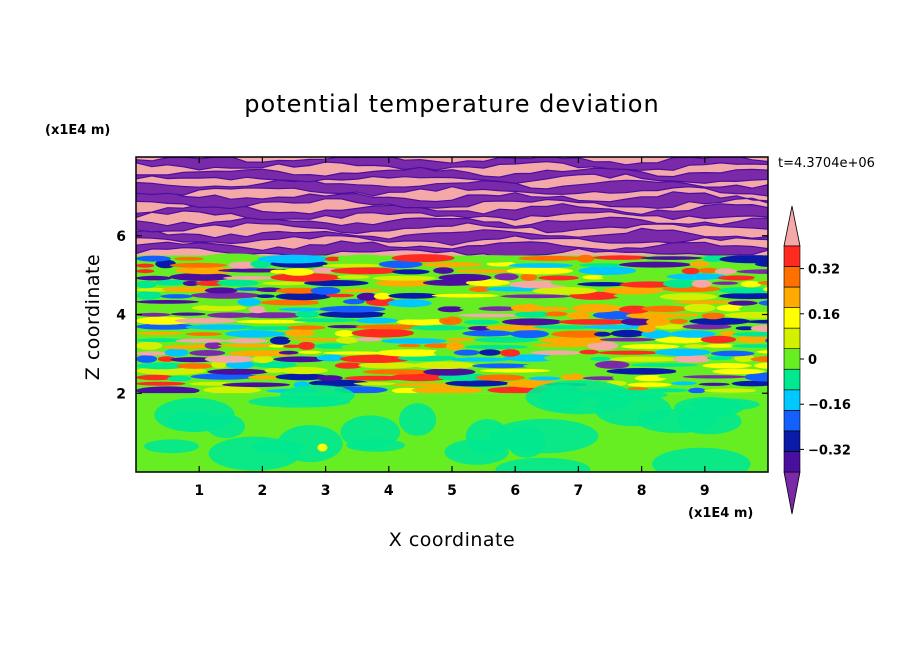 This screenshot has height=654, width=904. What do you see at coordinates (824, 315) in the screenshot?
I see `colorbar-tick-label: 0.16` at bounding box center [824, 315].